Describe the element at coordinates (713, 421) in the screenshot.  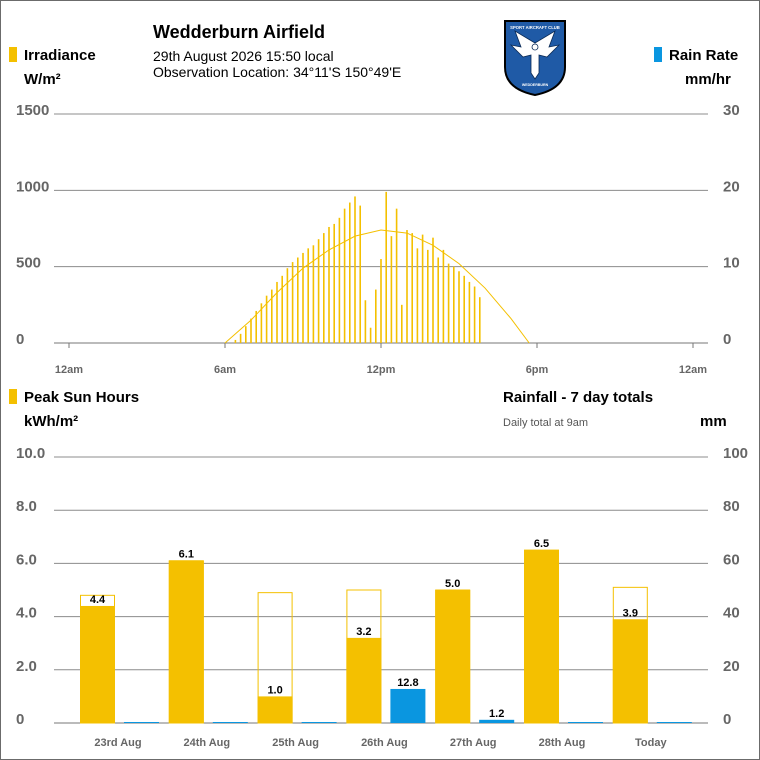
I see `rainfall-unit: mm` at that location.